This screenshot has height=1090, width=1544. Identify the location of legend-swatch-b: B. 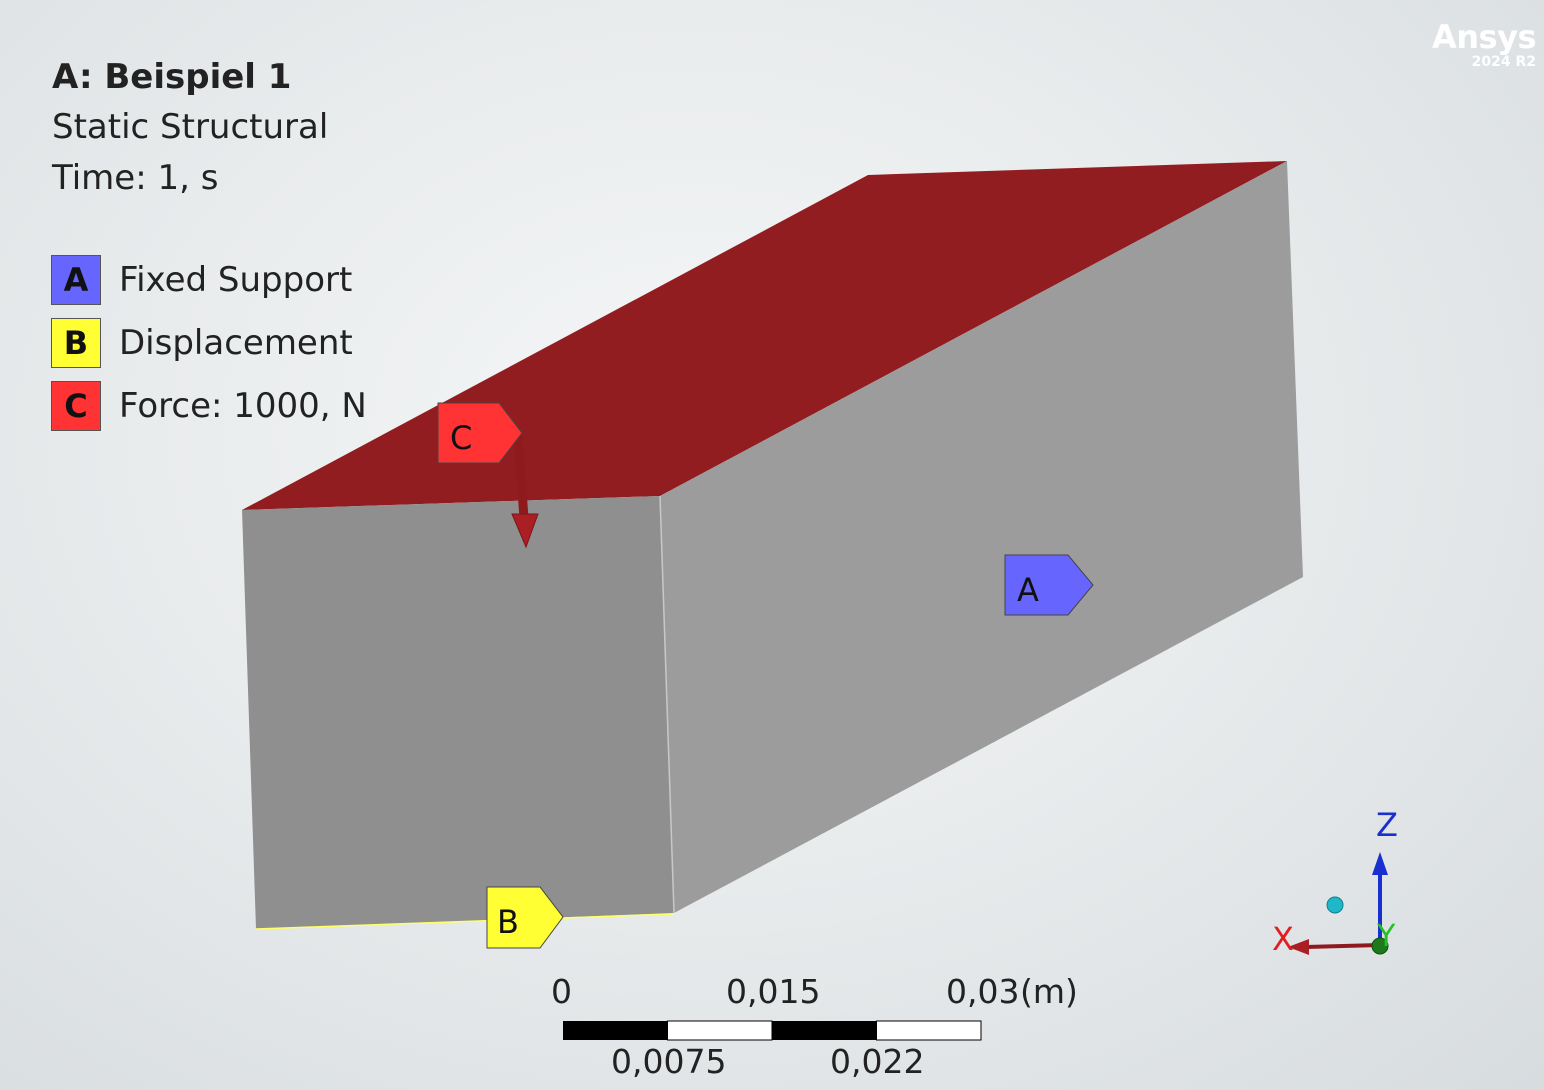
(76, 343).